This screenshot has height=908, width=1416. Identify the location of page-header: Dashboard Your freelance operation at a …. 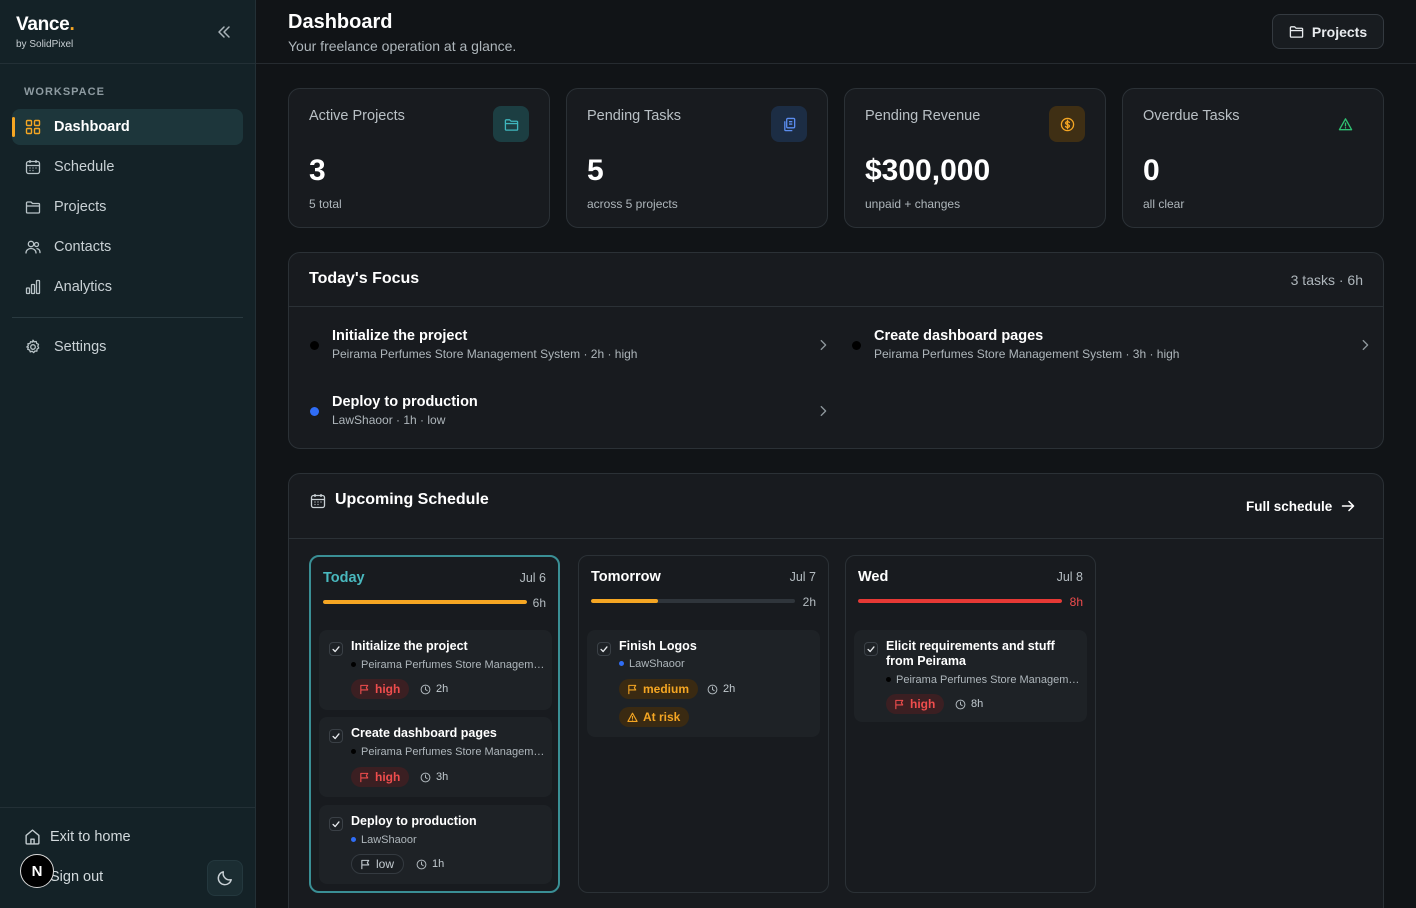
(836, 32).